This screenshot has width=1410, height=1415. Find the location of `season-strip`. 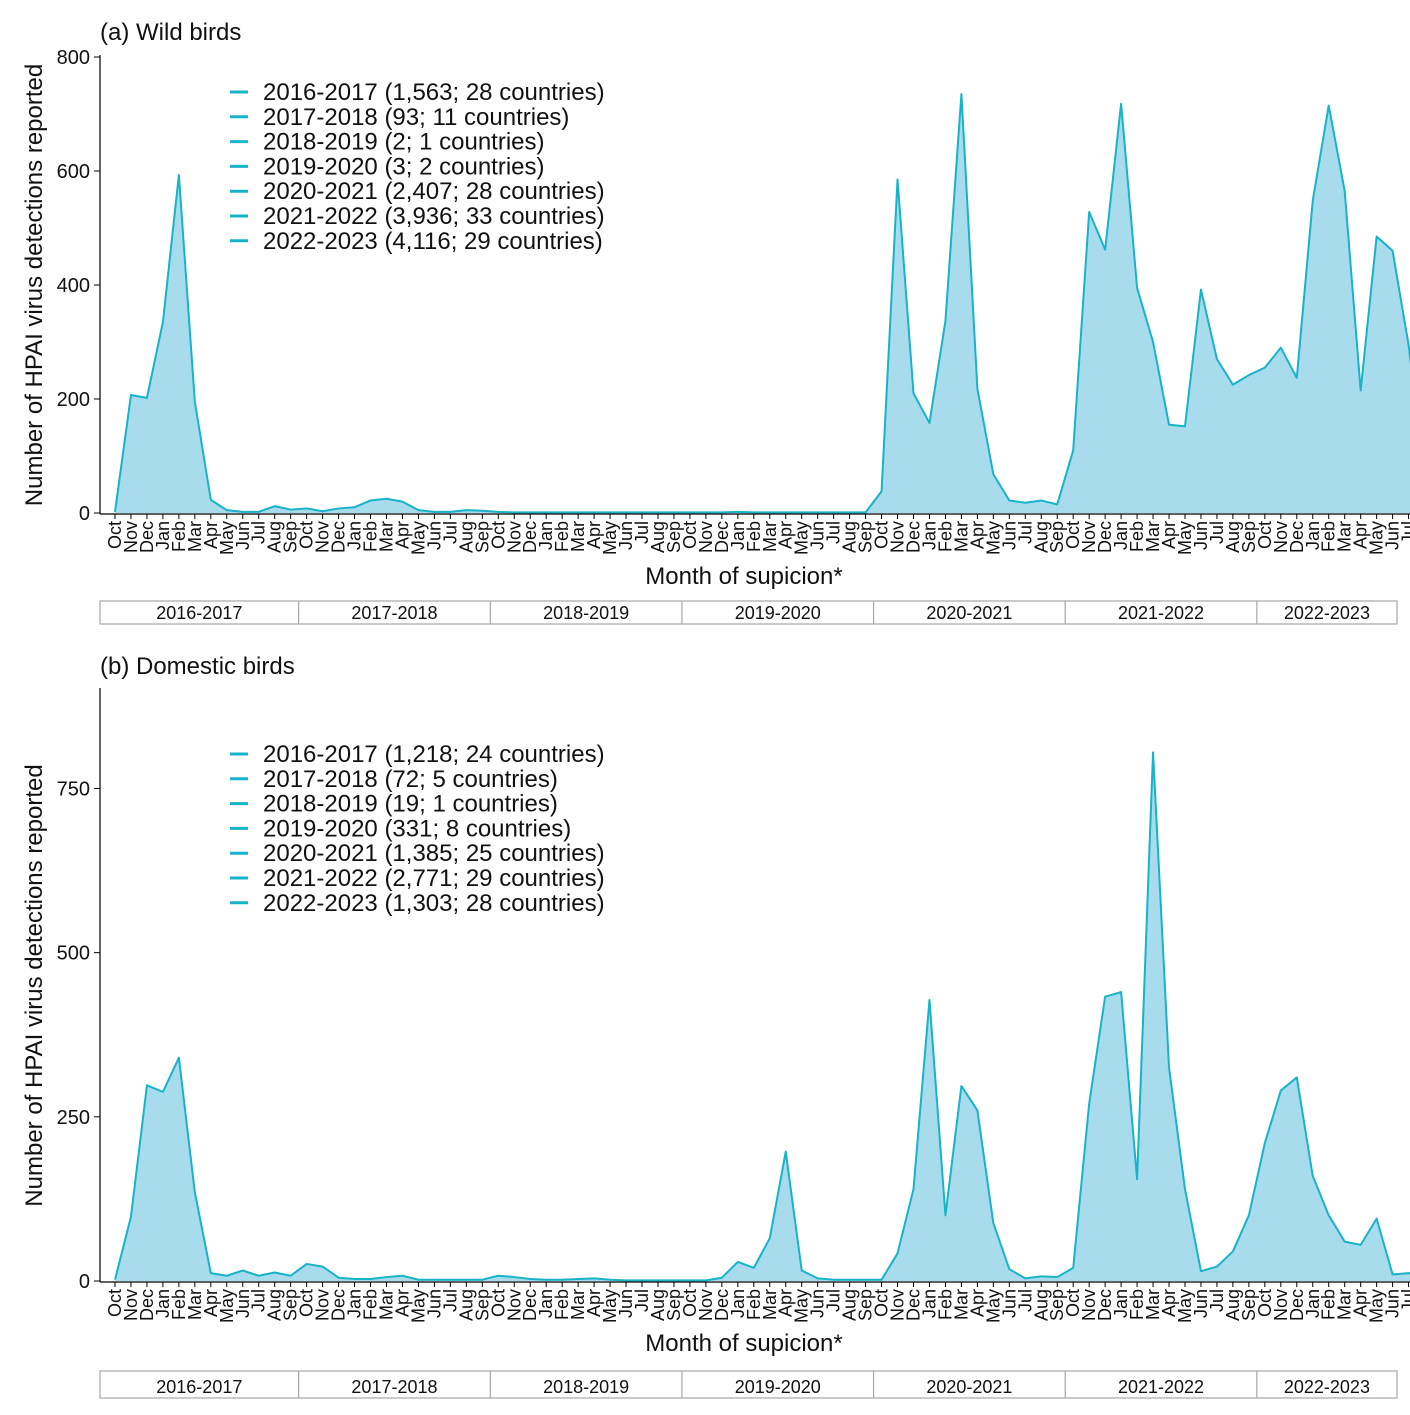

season-strip is located at coordinates (748, 1384).